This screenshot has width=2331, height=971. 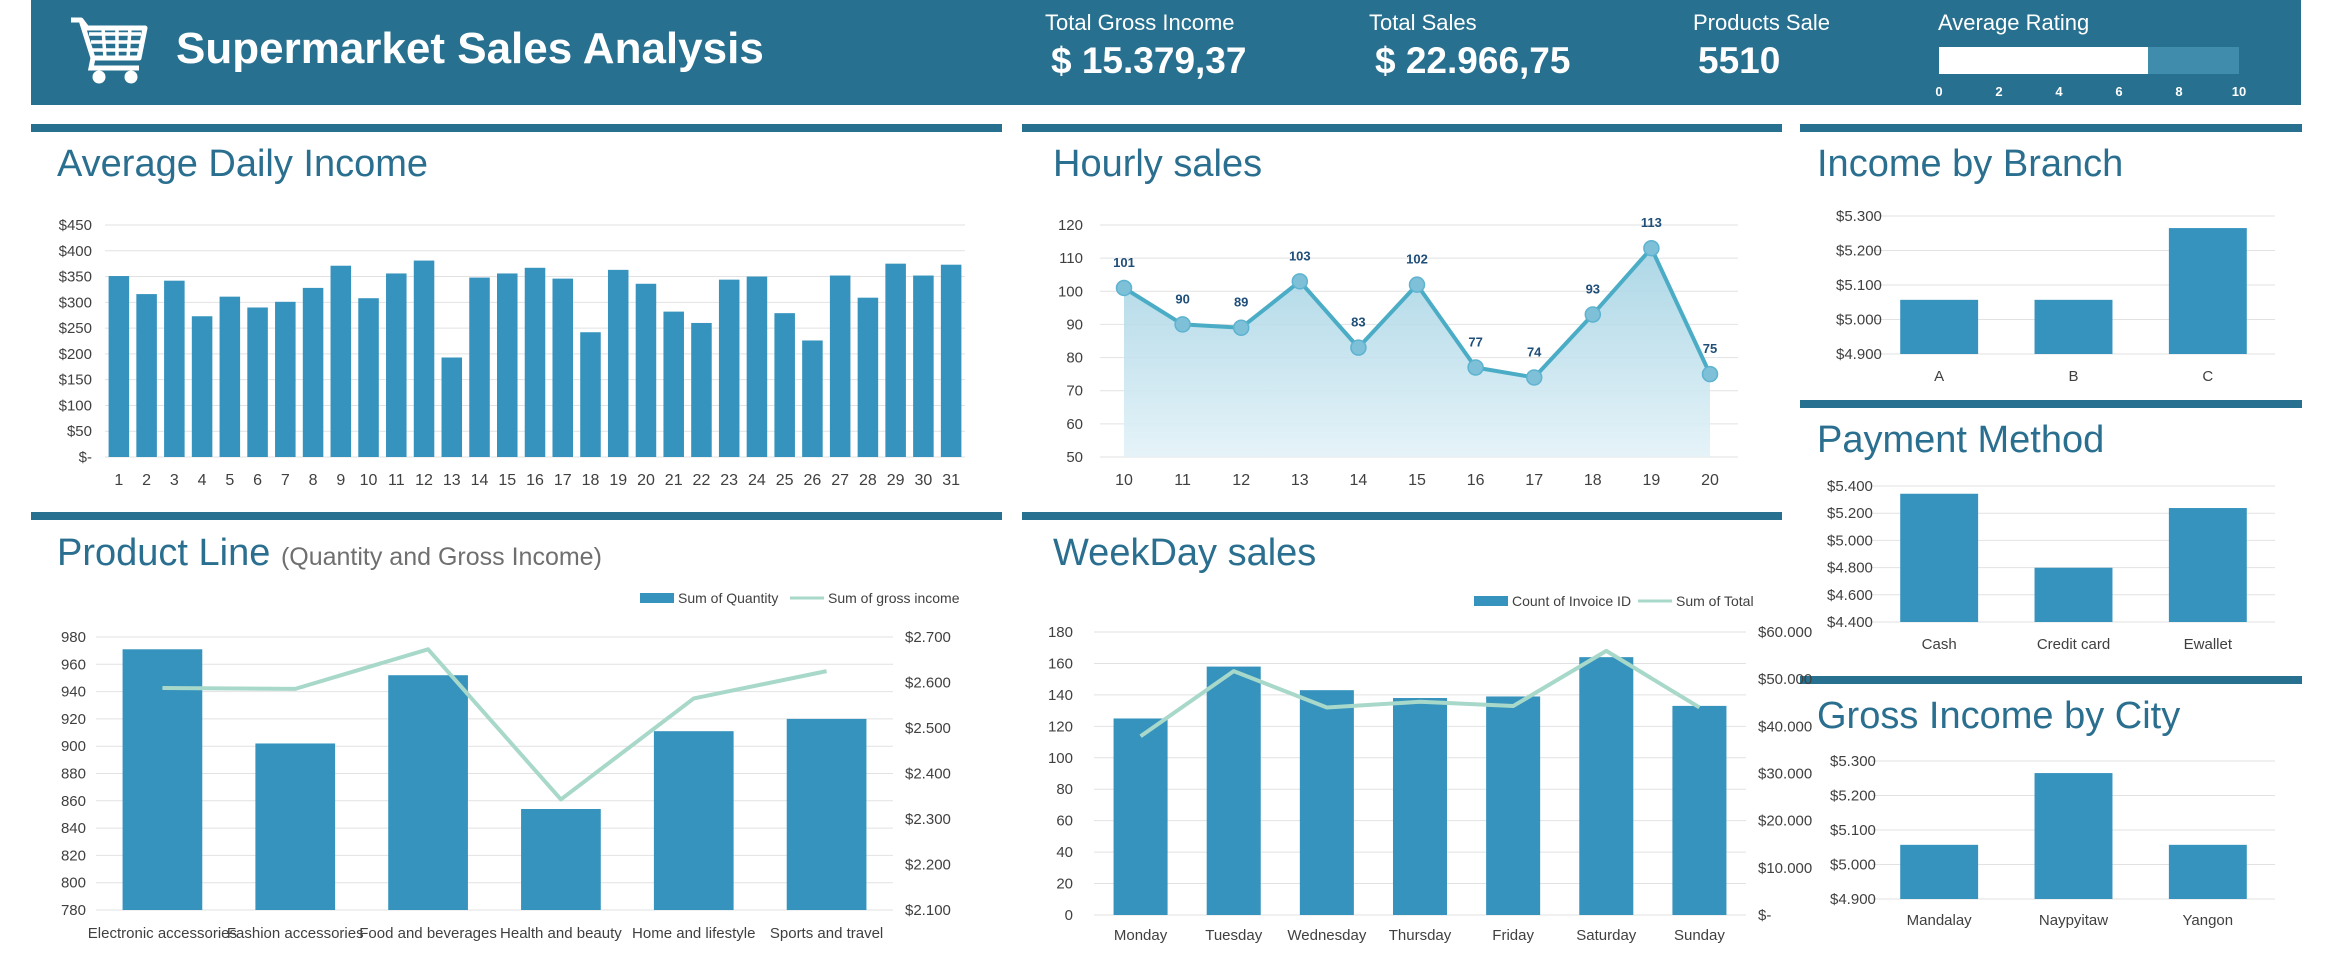 I want to click on kpi-label-products-sale: Products Sale, so click(x=1761, y=22).